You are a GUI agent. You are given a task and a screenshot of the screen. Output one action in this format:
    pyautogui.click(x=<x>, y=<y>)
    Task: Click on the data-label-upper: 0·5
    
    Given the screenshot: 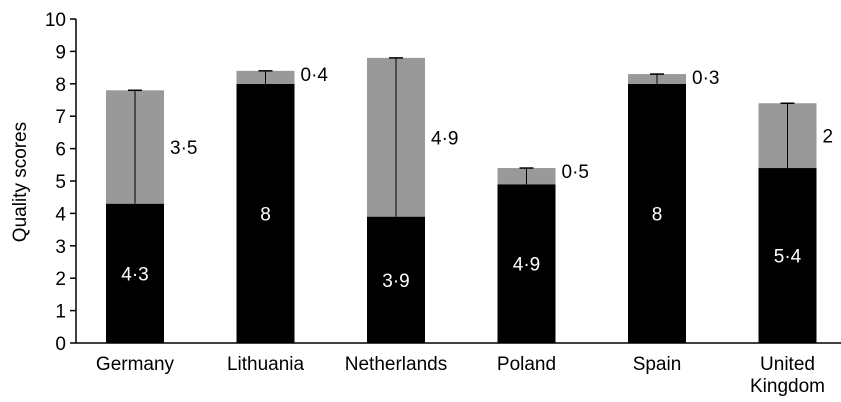 What is the action you would take?
    pyautogui.click(x=575, y=172)
    